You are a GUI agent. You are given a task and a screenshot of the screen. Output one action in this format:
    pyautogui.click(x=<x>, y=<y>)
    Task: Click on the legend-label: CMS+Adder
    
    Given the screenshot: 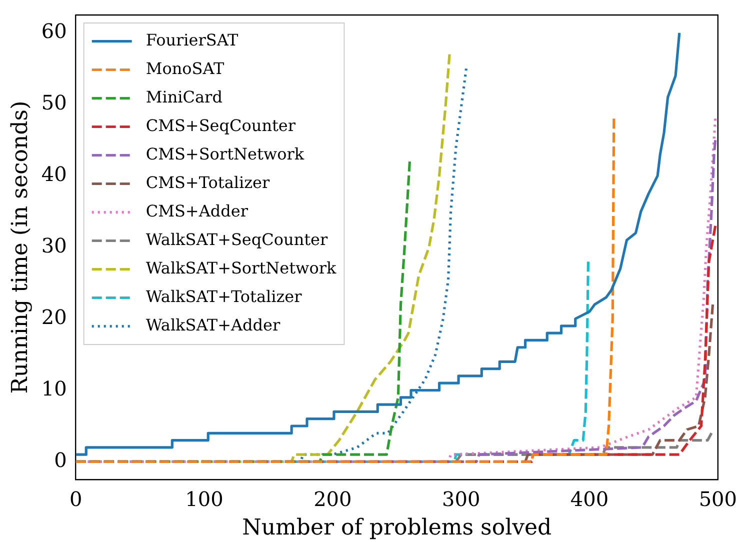 What is the action you would take?
    pyautogui.click(x=197, y=210)
    